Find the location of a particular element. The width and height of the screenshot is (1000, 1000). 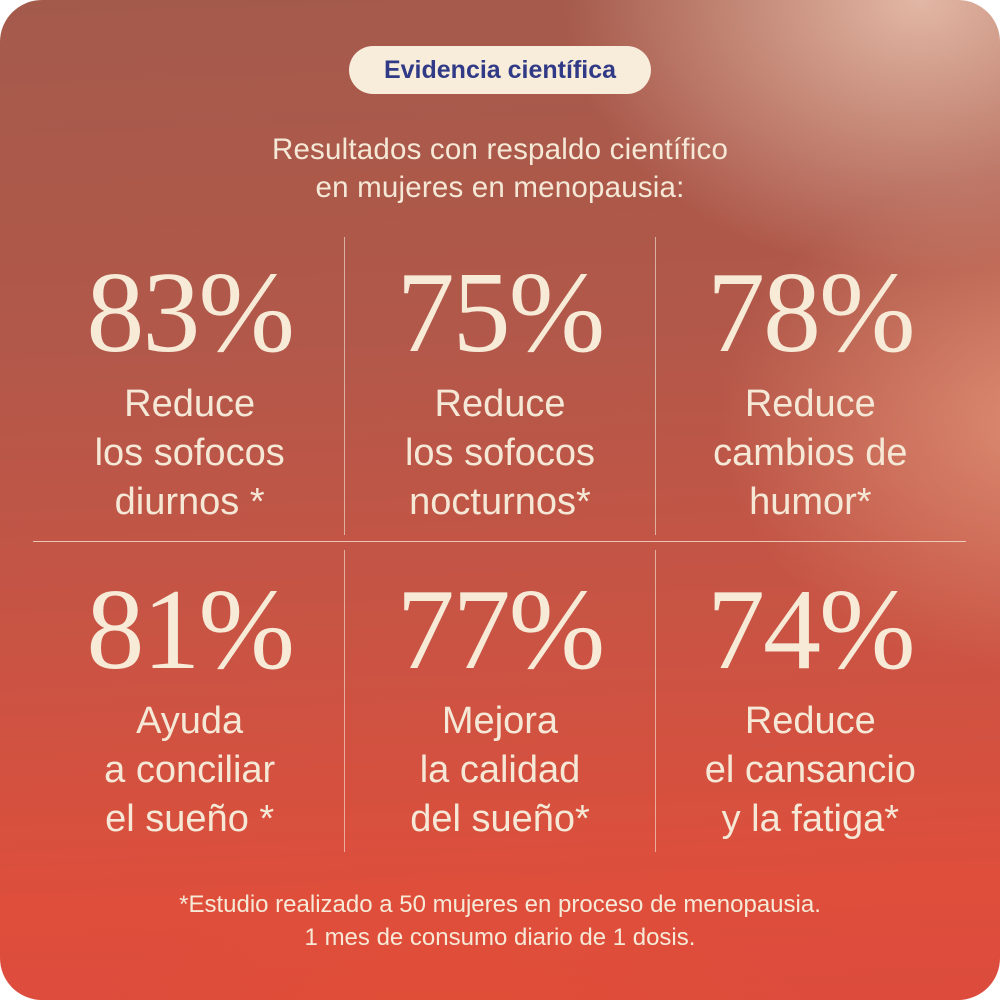

stat-description: Reduce los sofocos nocturnos* is located at coordinates (499, 453).